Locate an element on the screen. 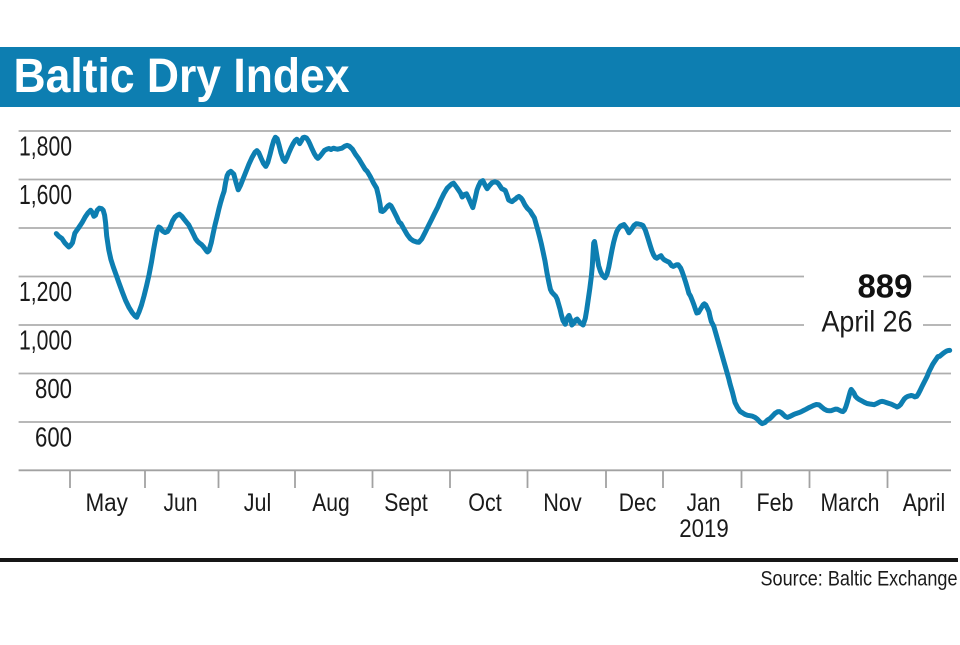  svg-text: Dec is located at coordinates (638, 503).